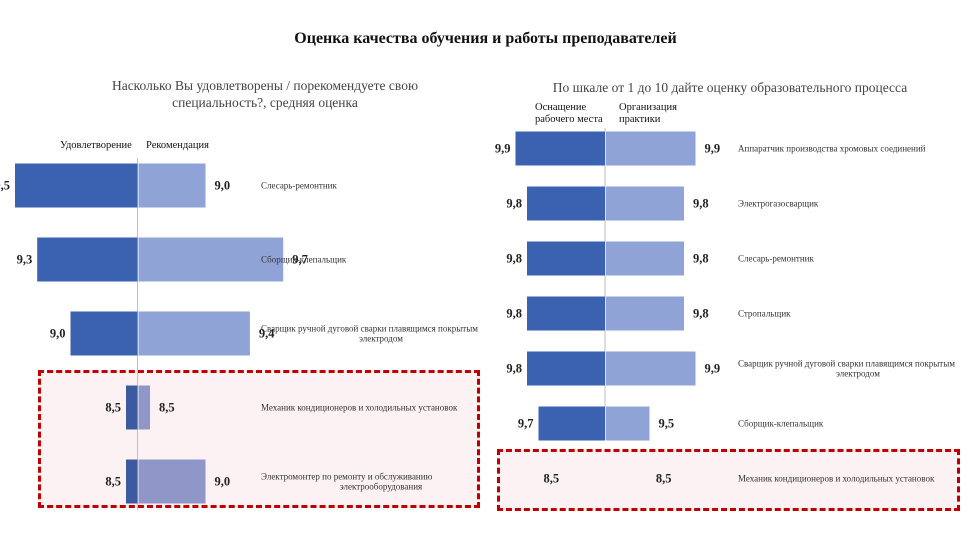 This screenshot has width=971, height=547. What do you see at coordinates (526, 424) in the screenshot?
I see `right-value-left-5: 9,7` at bounding box center [526, 424].